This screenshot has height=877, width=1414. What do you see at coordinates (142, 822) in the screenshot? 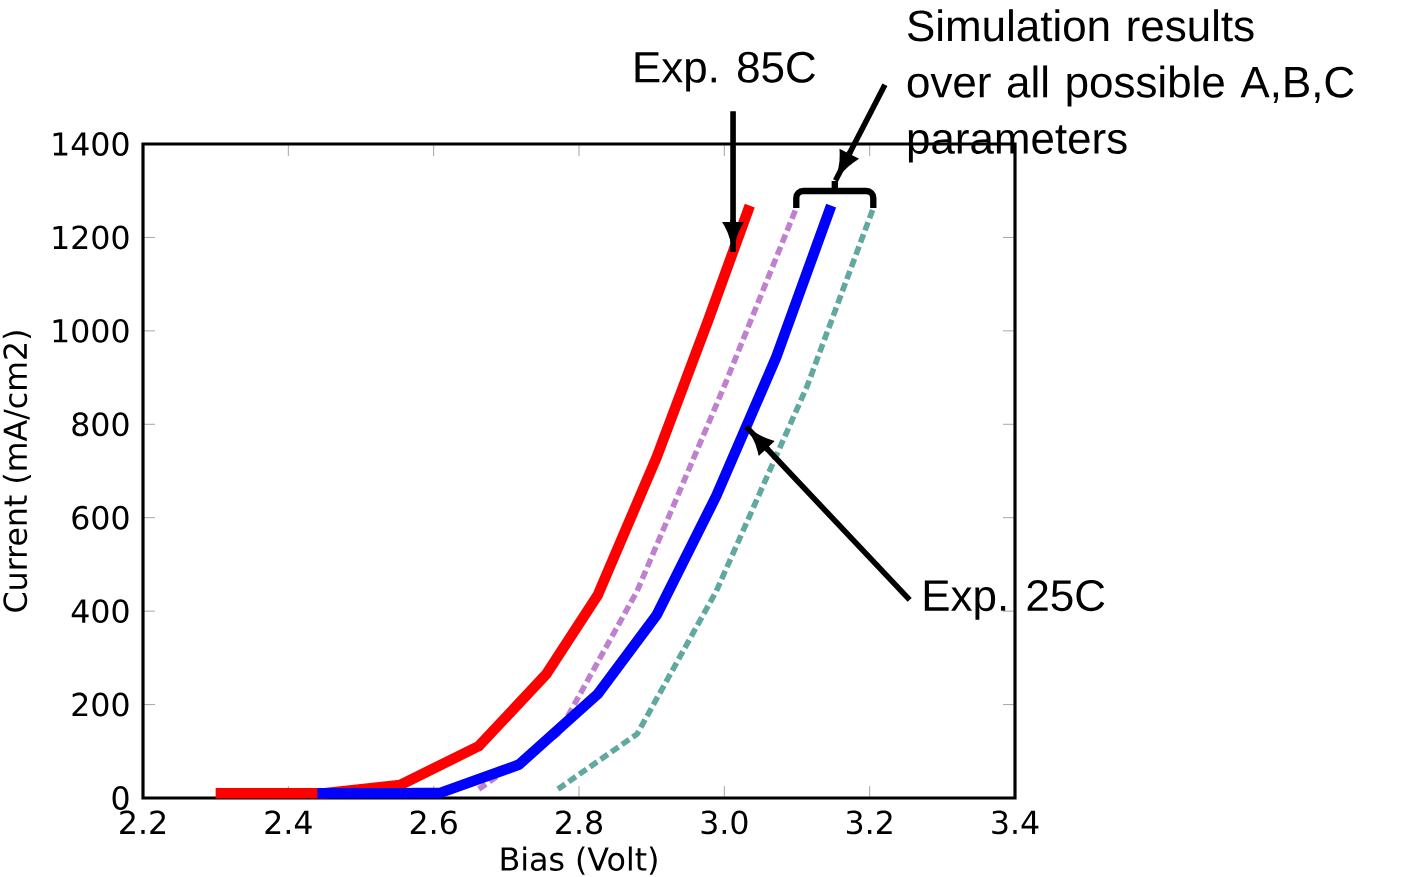
I see `x-tick-label: 2.2` at bounding box center [142, 822].